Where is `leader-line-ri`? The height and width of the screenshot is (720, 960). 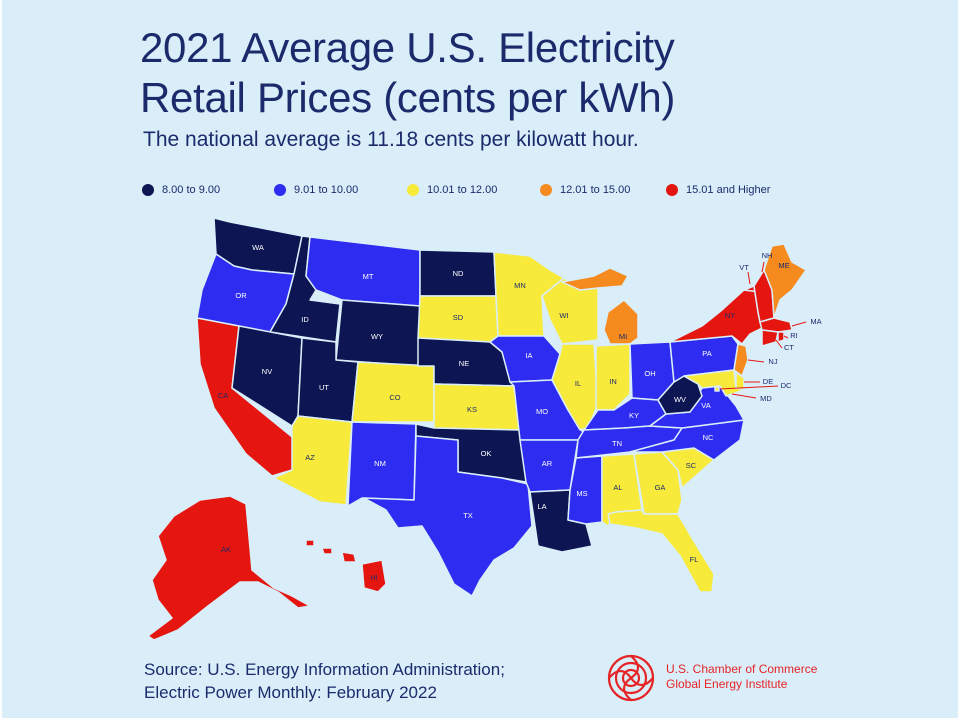 leader-line-ri is located at coordinates (786, 337).